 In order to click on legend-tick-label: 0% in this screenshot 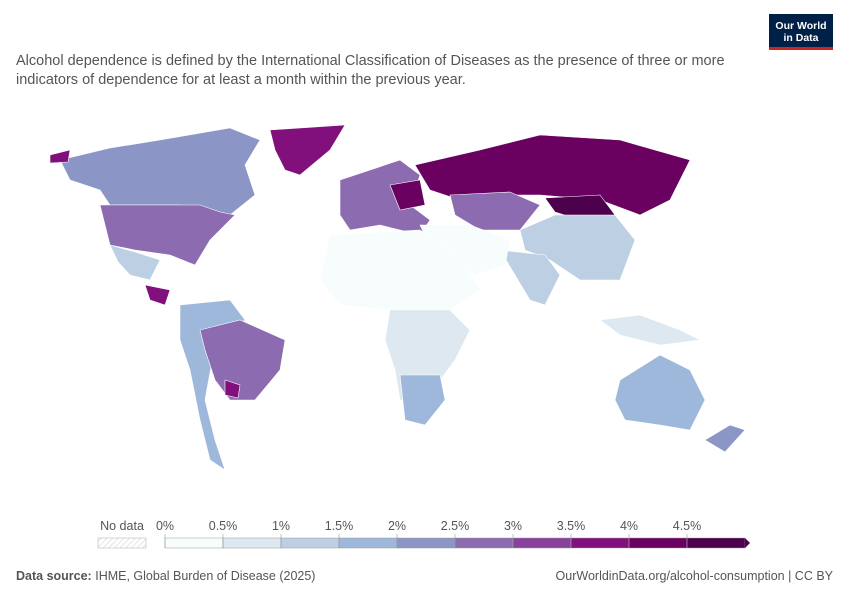, I will do `click(165, 526)`.